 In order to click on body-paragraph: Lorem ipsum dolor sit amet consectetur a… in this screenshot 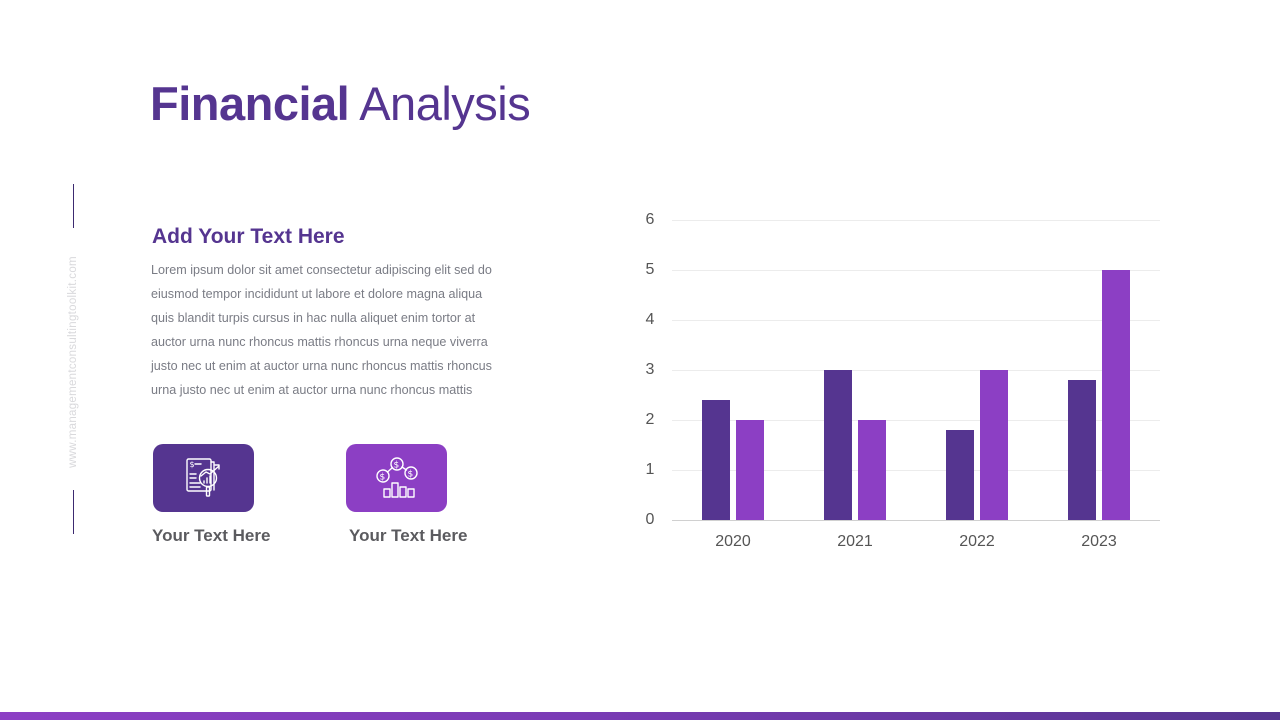, I will do `click(338, 330)`.